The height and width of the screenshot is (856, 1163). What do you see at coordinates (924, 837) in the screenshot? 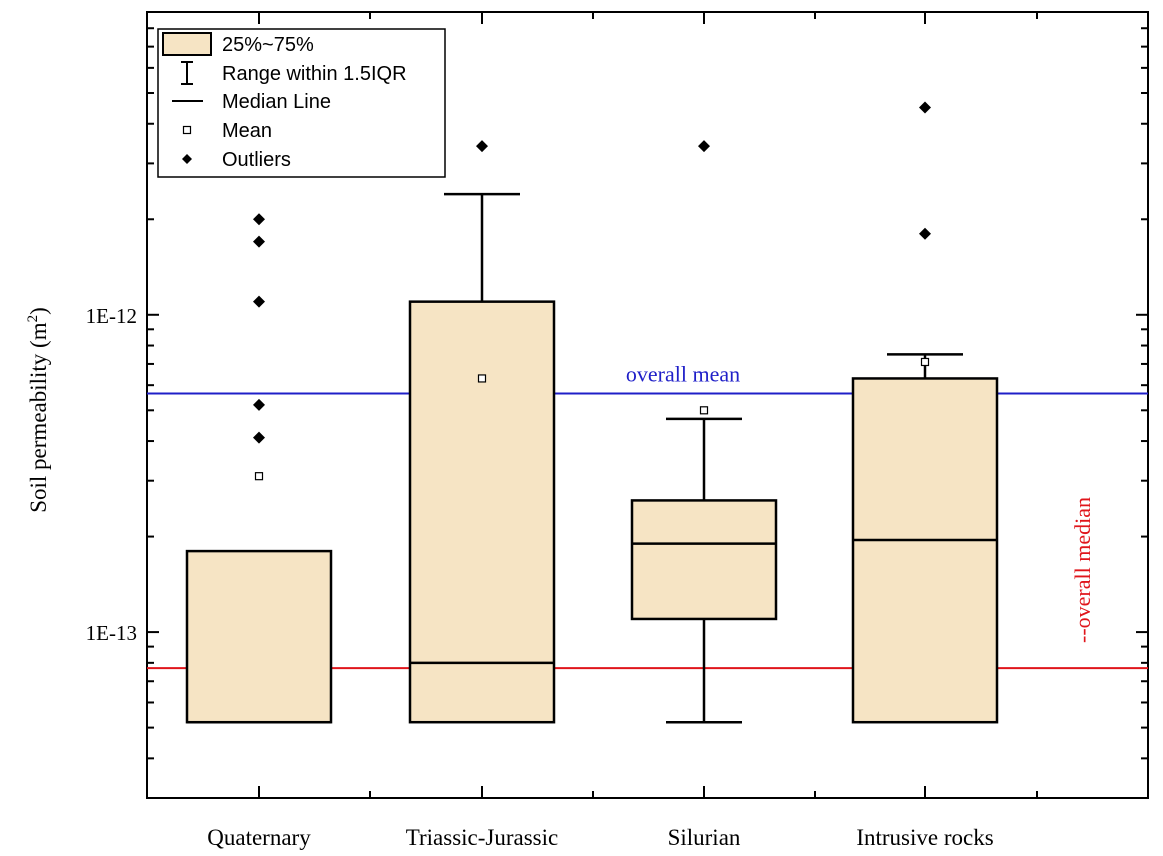
I see `x-tick-label: Intrusive rocks` at bounding box center [924, 837].